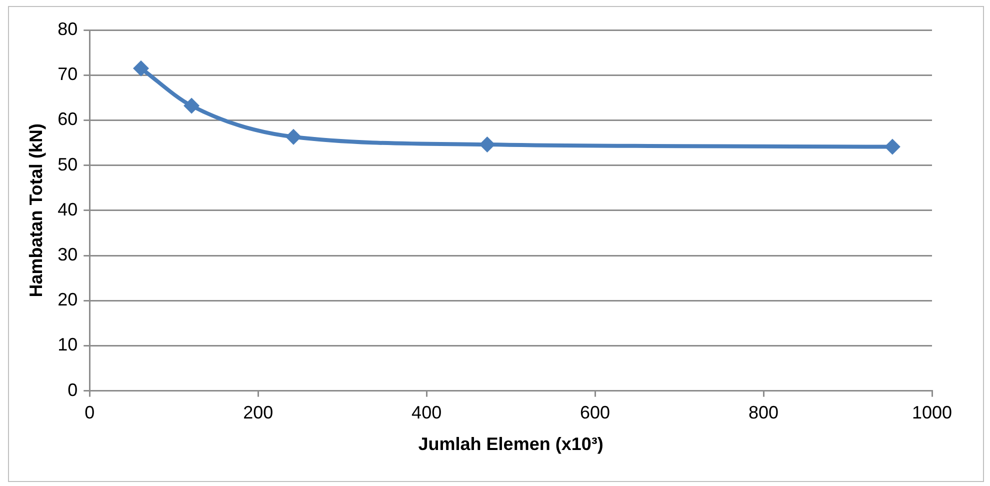 This screenshot has height=486, width=990. I want to click on x-tick-label: 0, so click(89, 412).